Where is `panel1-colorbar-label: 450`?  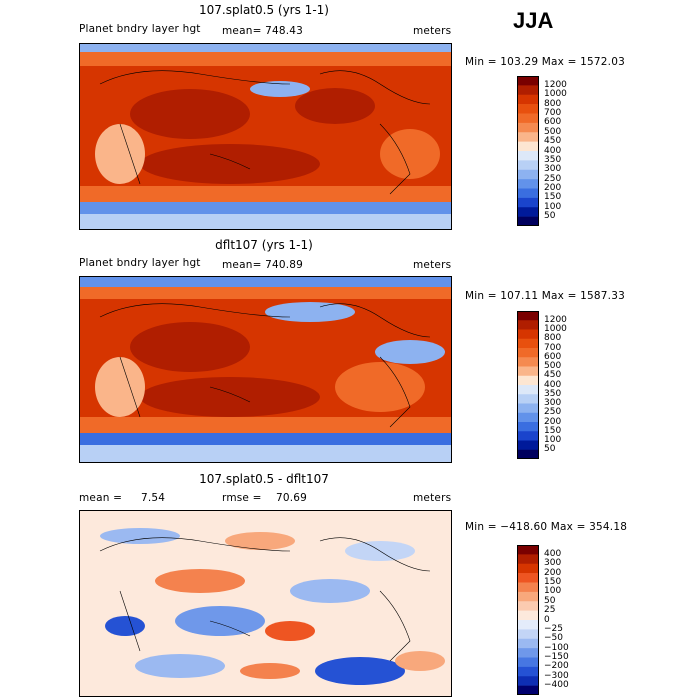
panel1-colorbar-label: 450 is located at coordinates (553, 141).